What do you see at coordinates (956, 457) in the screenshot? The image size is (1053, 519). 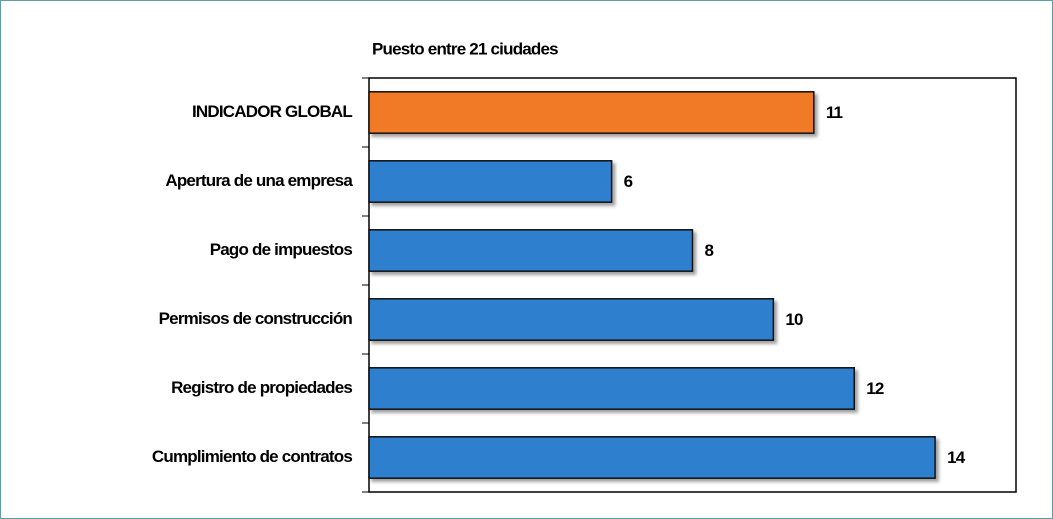 I see `data-label: 14` at bounding box center [956, 457].